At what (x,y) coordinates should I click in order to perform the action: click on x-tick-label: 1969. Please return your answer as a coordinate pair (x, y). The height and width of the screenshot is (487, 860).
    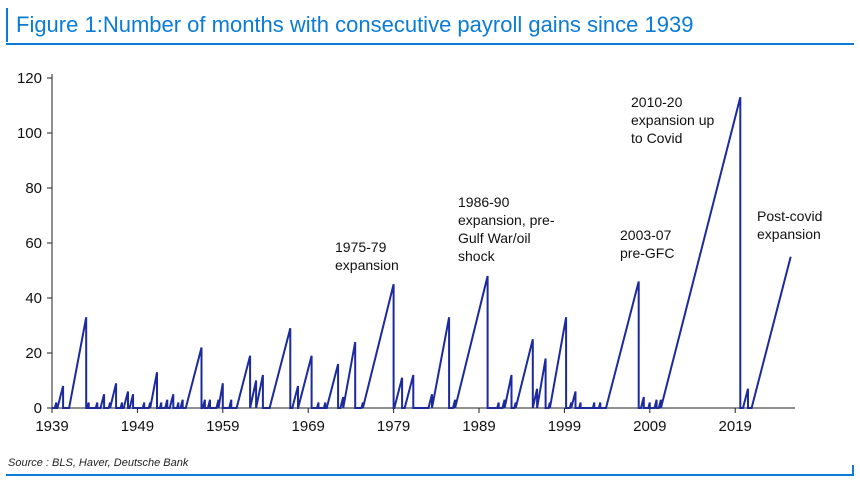
    Looking at the image, I should click on (308, 426).